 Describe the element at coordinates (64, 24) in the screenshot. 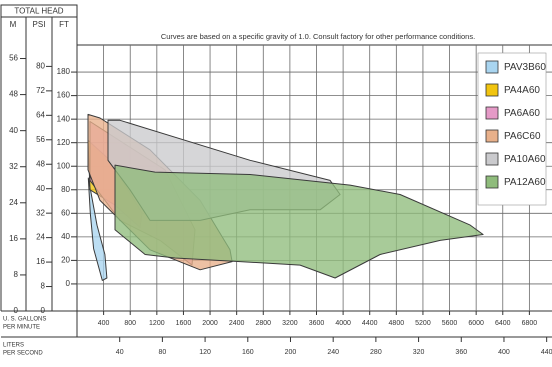

I see `axis-header: FT` at that location.